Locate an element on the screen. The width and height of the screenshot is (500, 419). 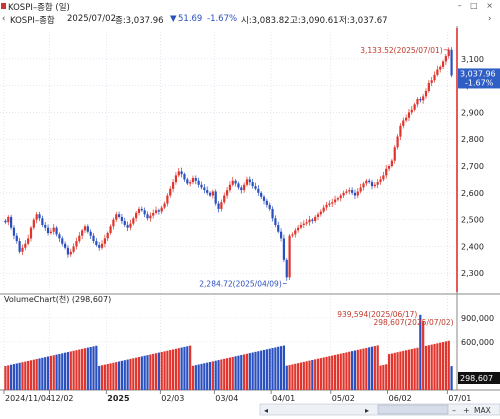
nav-left-arrow: ‹ is located at coordinates (4, 19).